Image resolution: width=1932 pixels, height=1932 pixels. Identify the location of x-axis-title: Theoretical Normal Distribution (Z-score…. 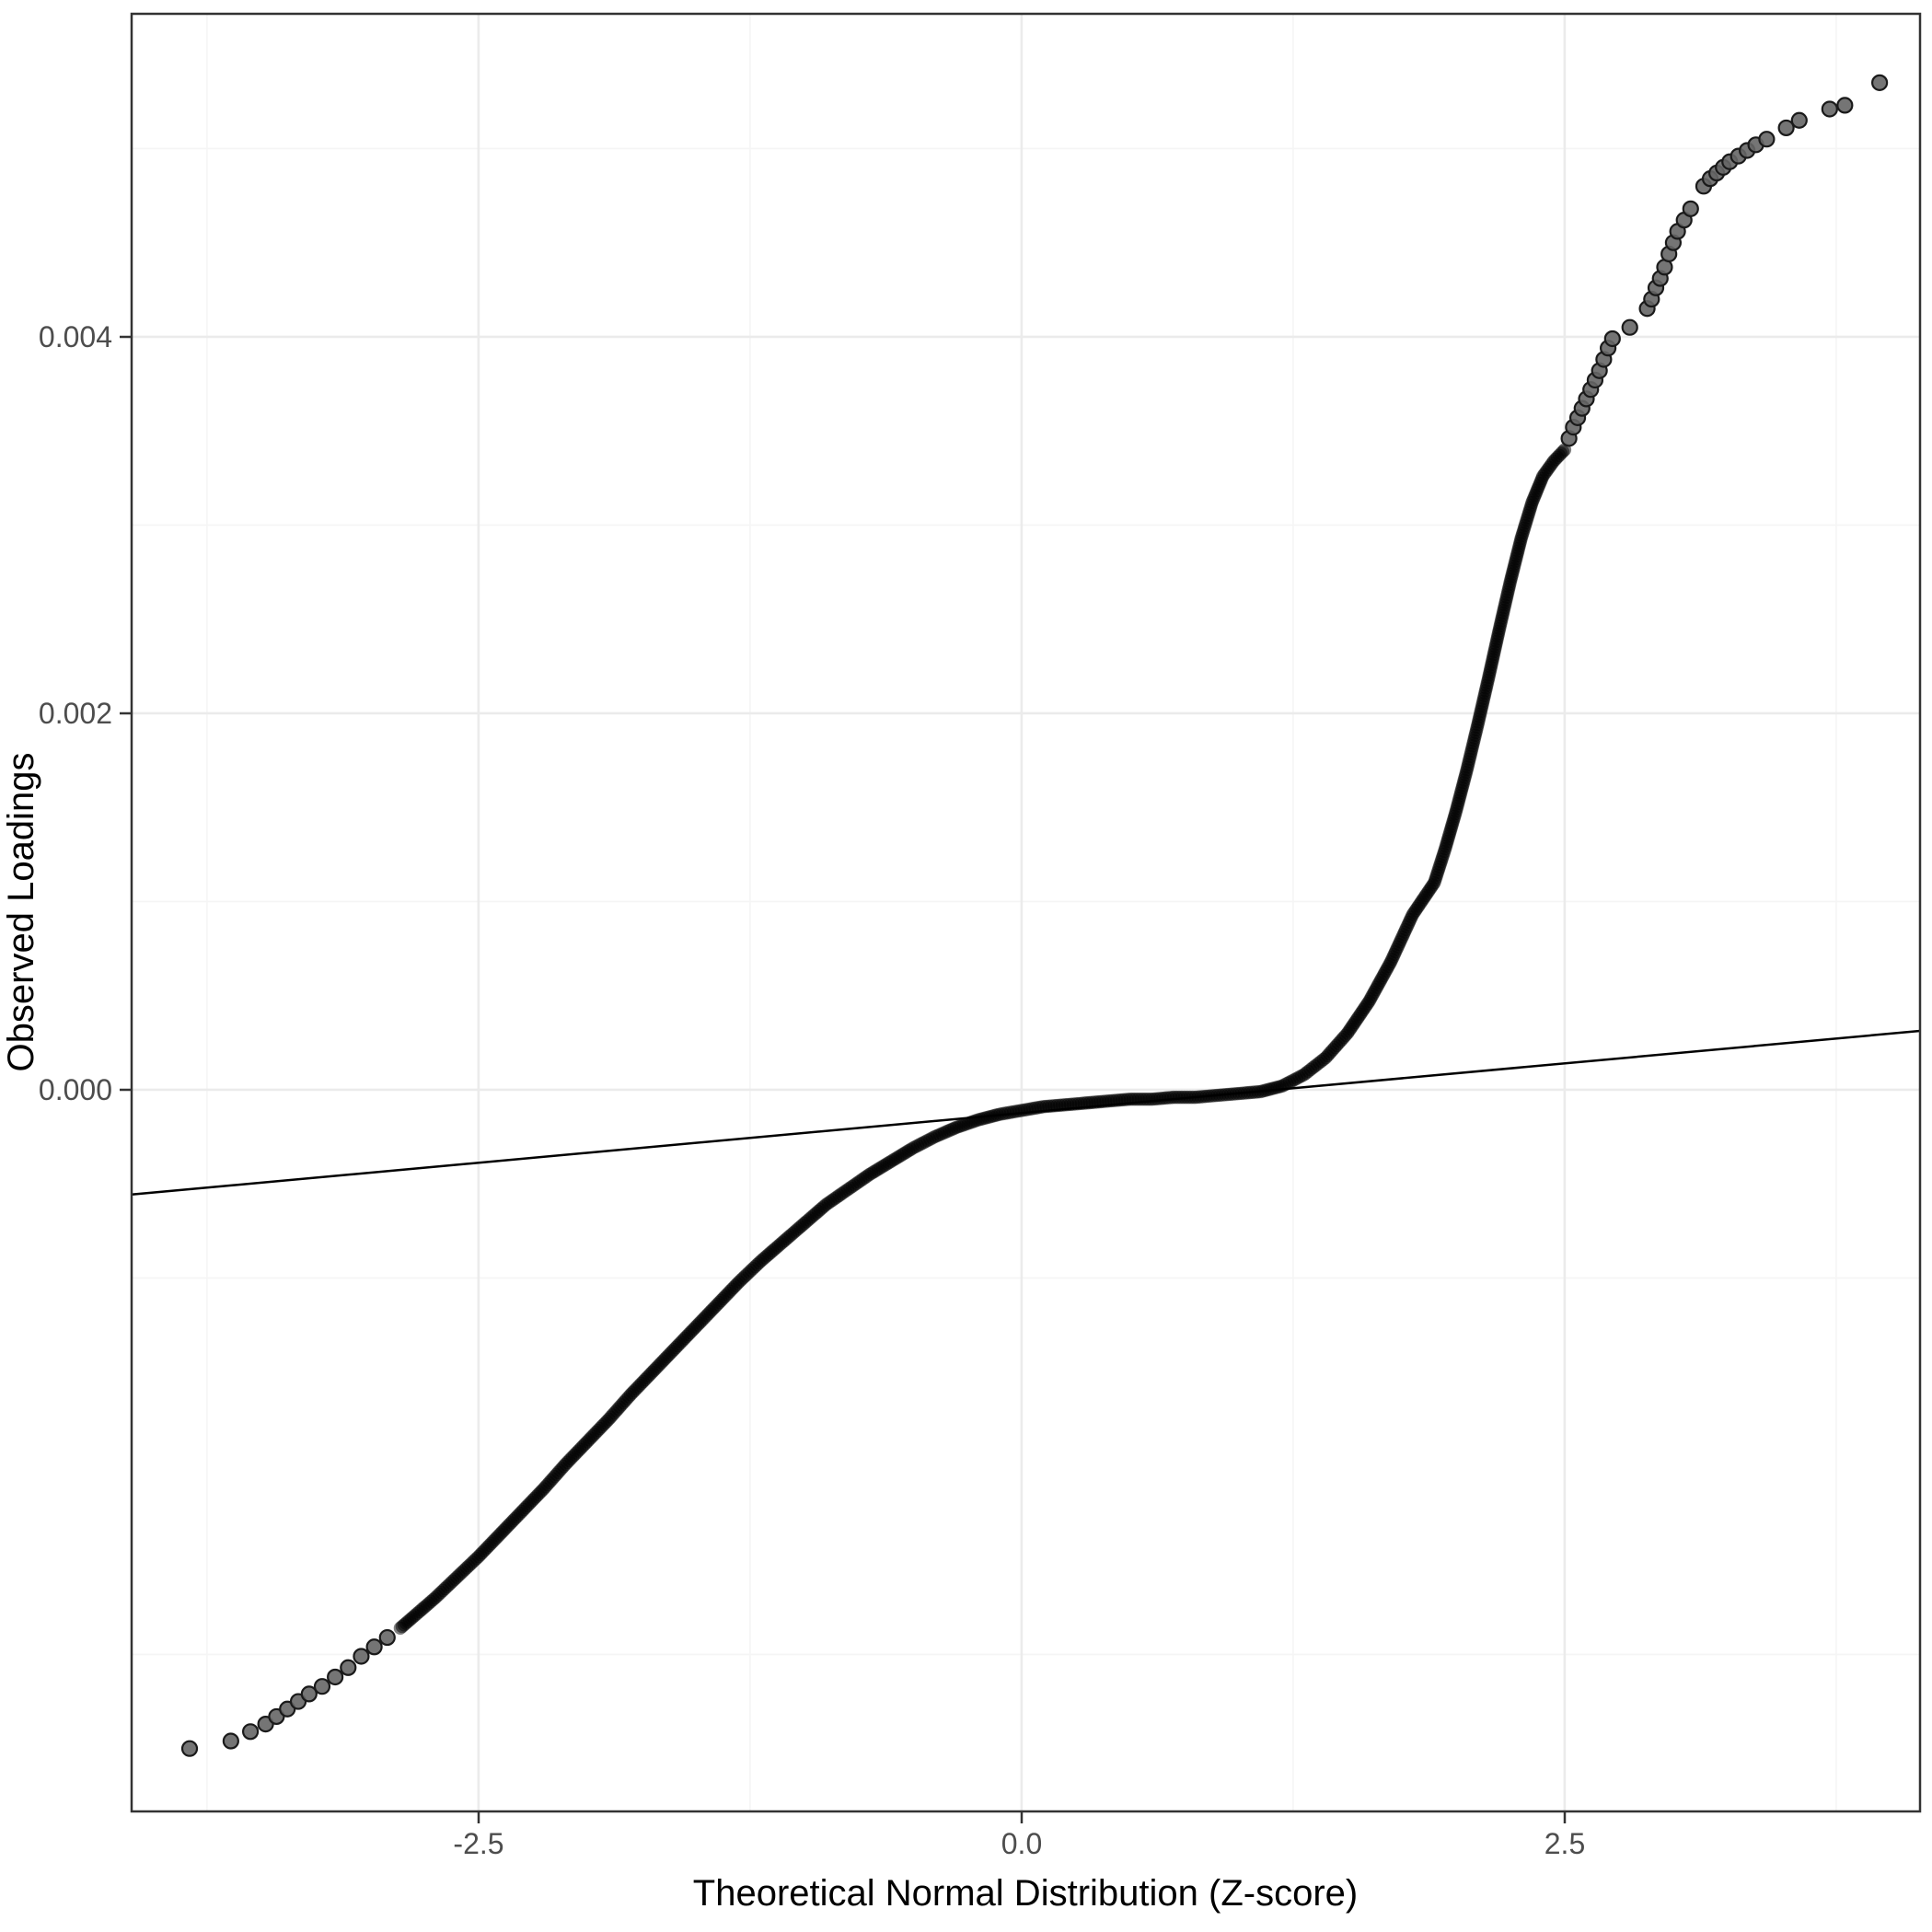
(1025, 1894).